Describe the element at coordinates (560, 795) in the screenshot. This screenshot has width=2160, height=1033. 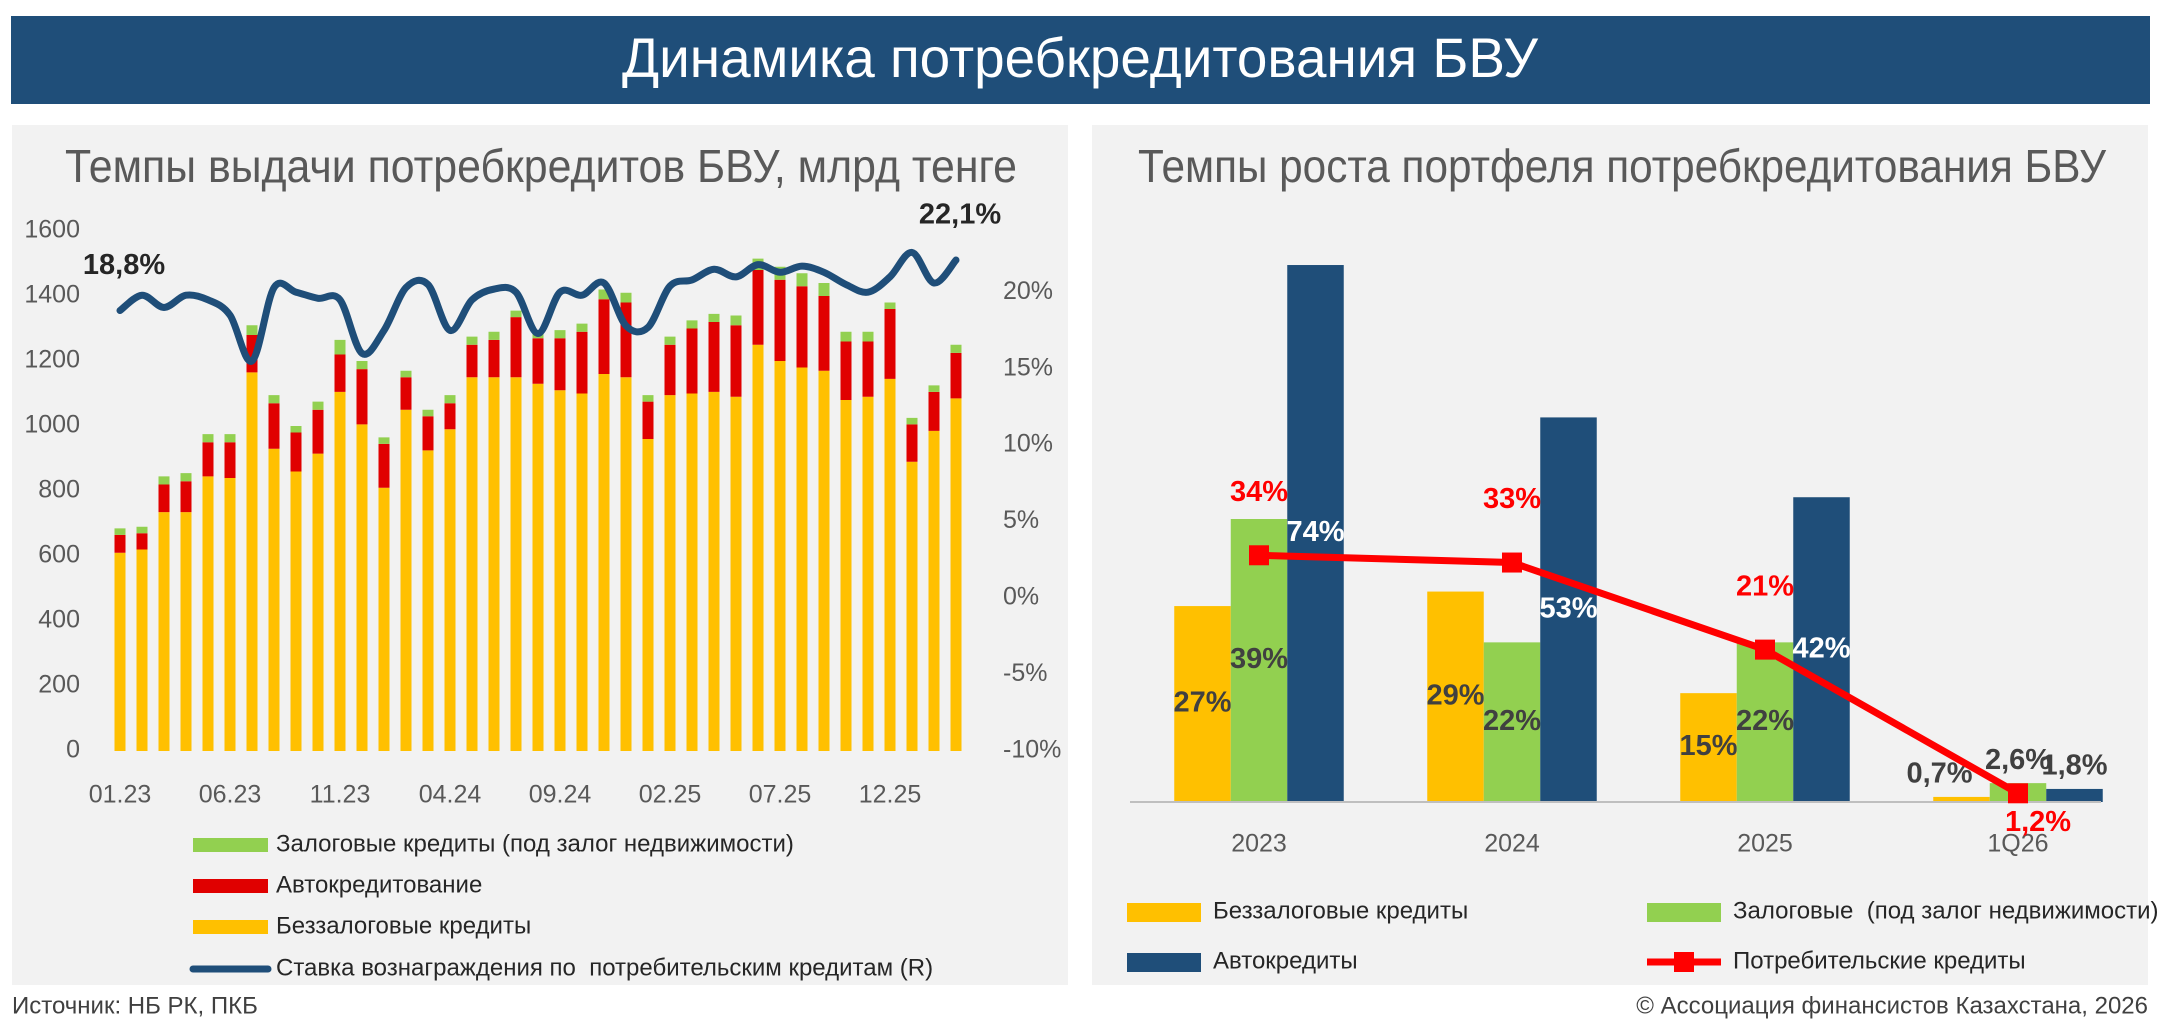
I see `x-tick-label: 09.24` at that location.